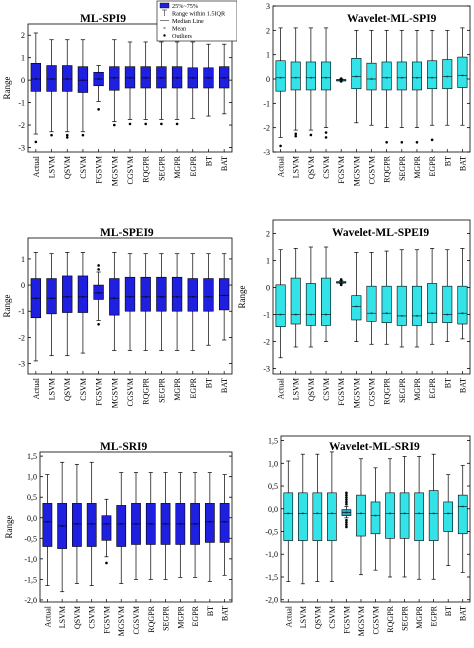 This screenshot has height=648, width=474. Describe the element at coordinates (124, 447) in the screenshot. I see `chart-title: ML-SRI9` at that location.